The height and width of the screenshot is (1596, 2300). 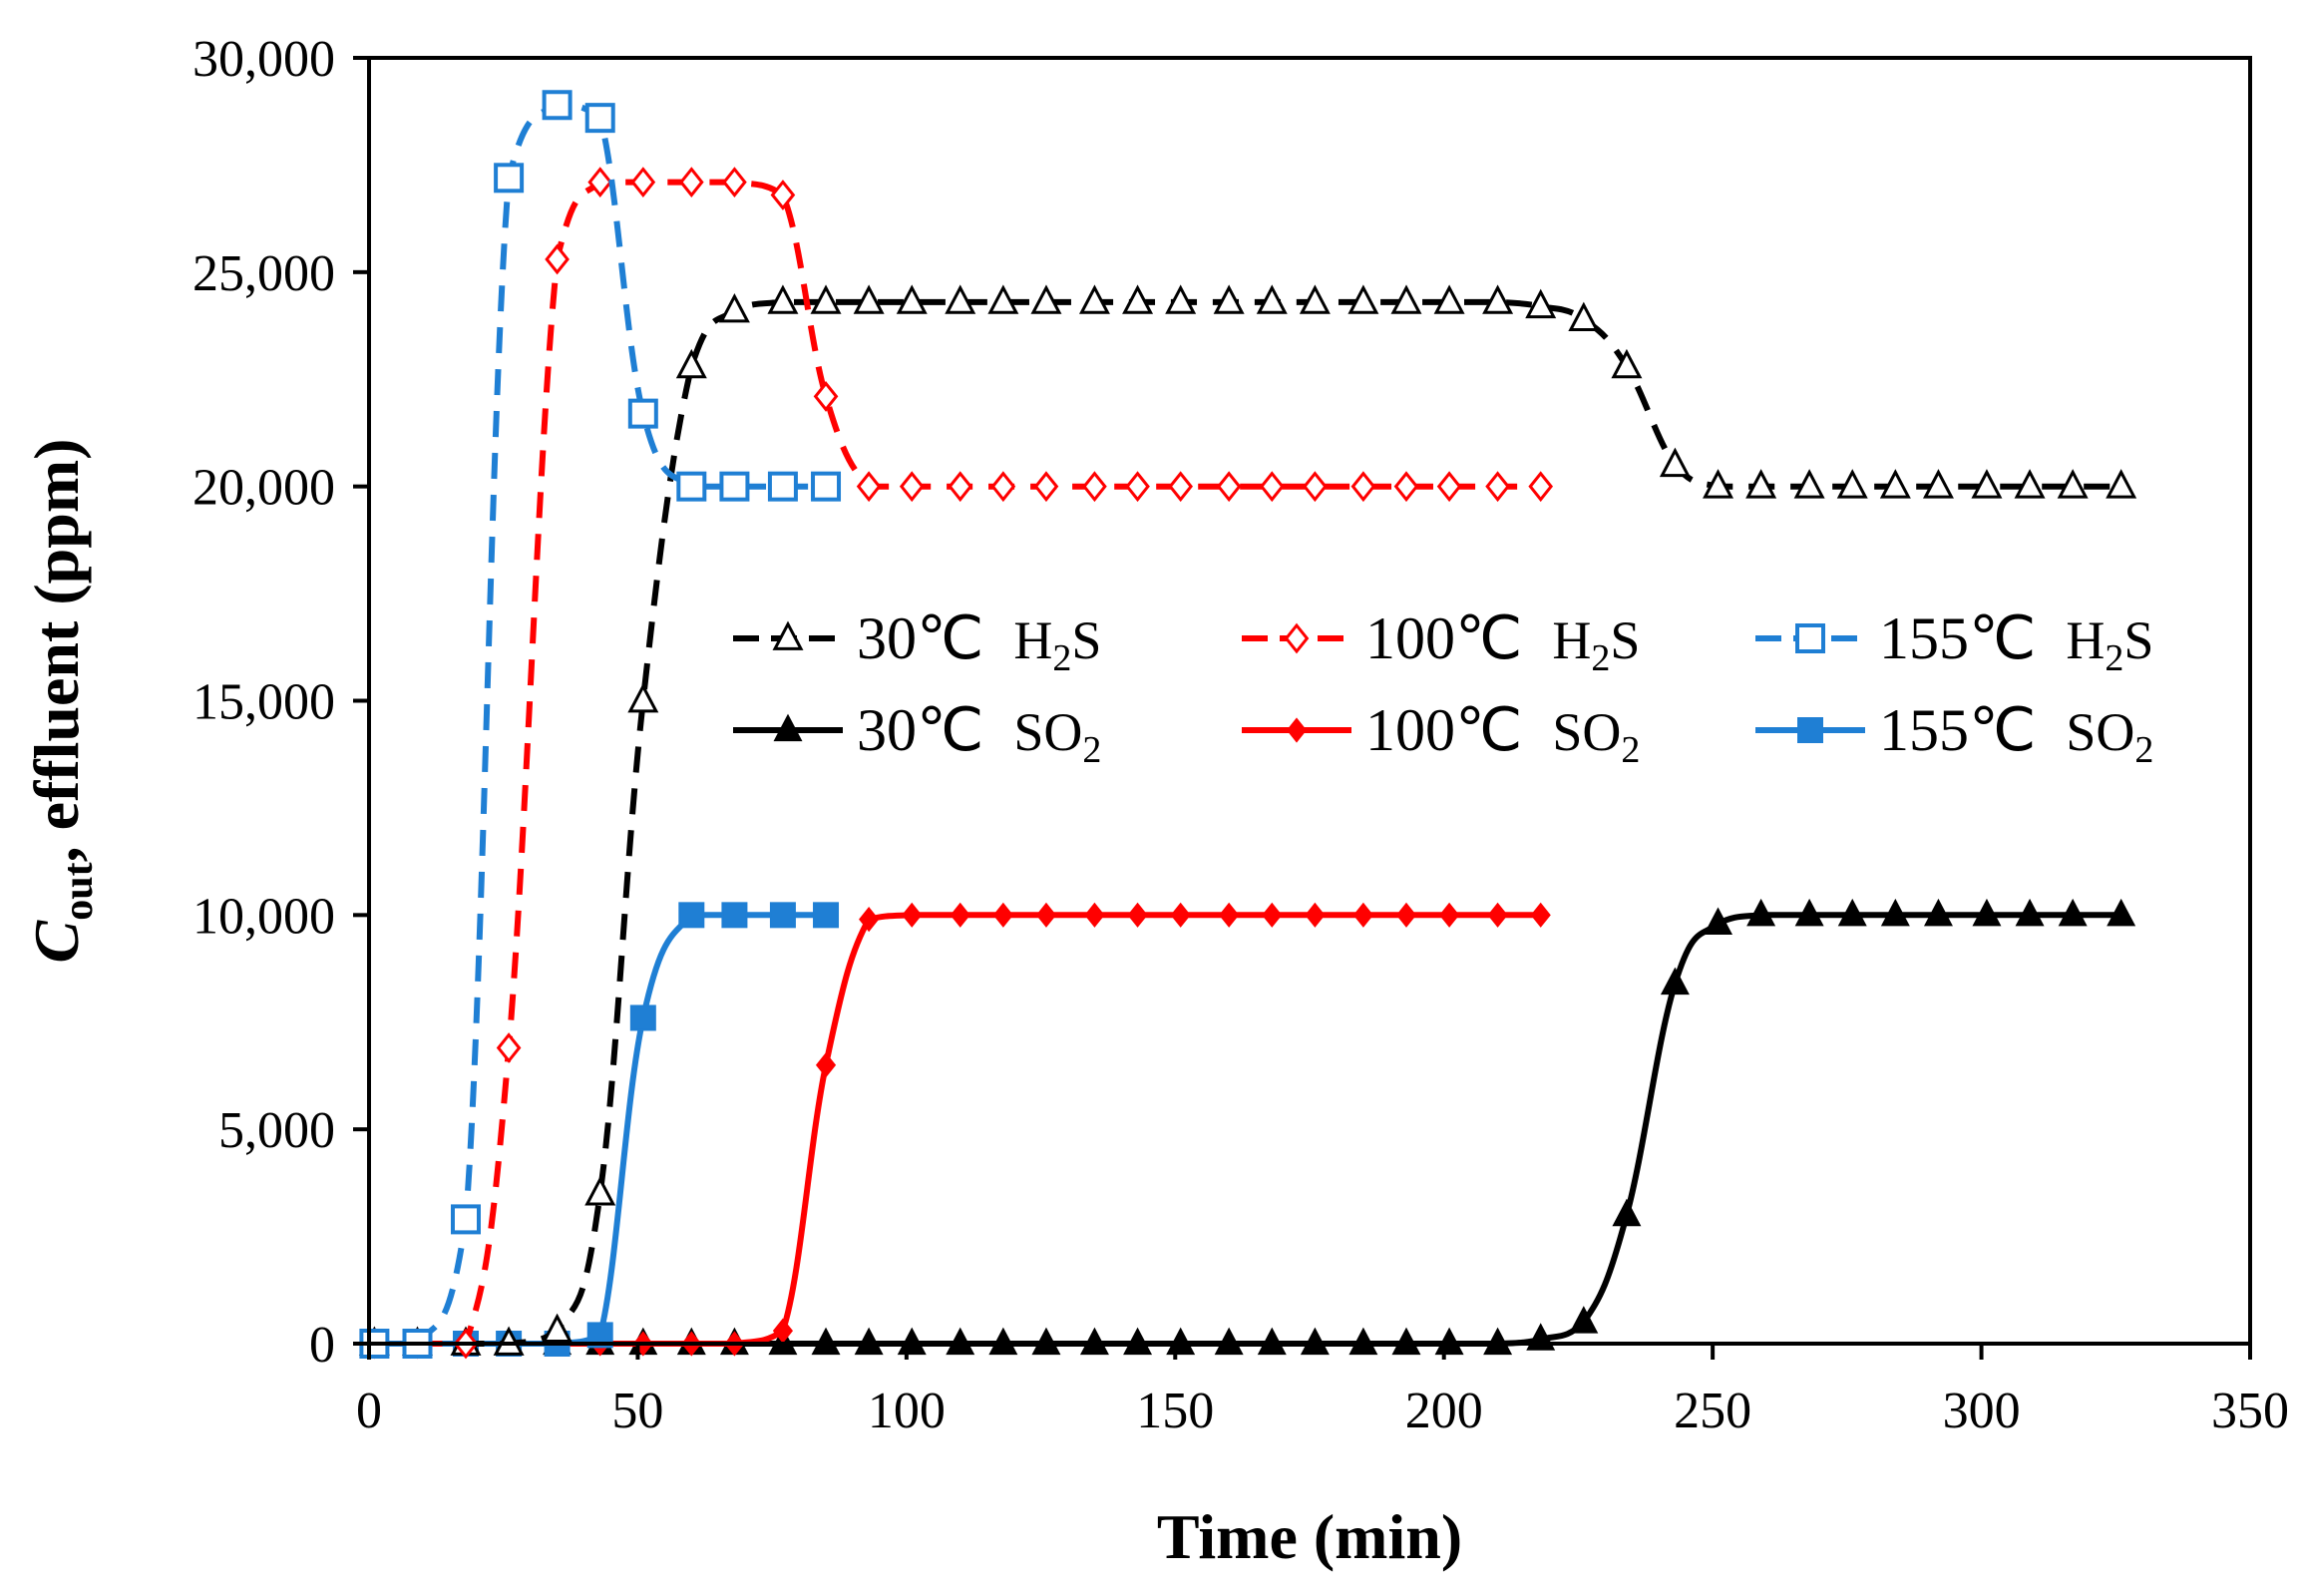 I want to click on legend-entry-2: 155℃ H2S, so click(x=1954, y=642).